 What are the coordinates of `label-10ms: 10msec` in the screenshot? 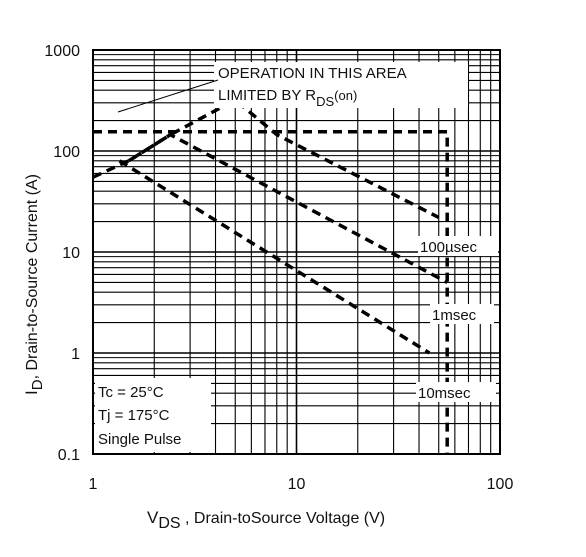 It's located at (444, 393).